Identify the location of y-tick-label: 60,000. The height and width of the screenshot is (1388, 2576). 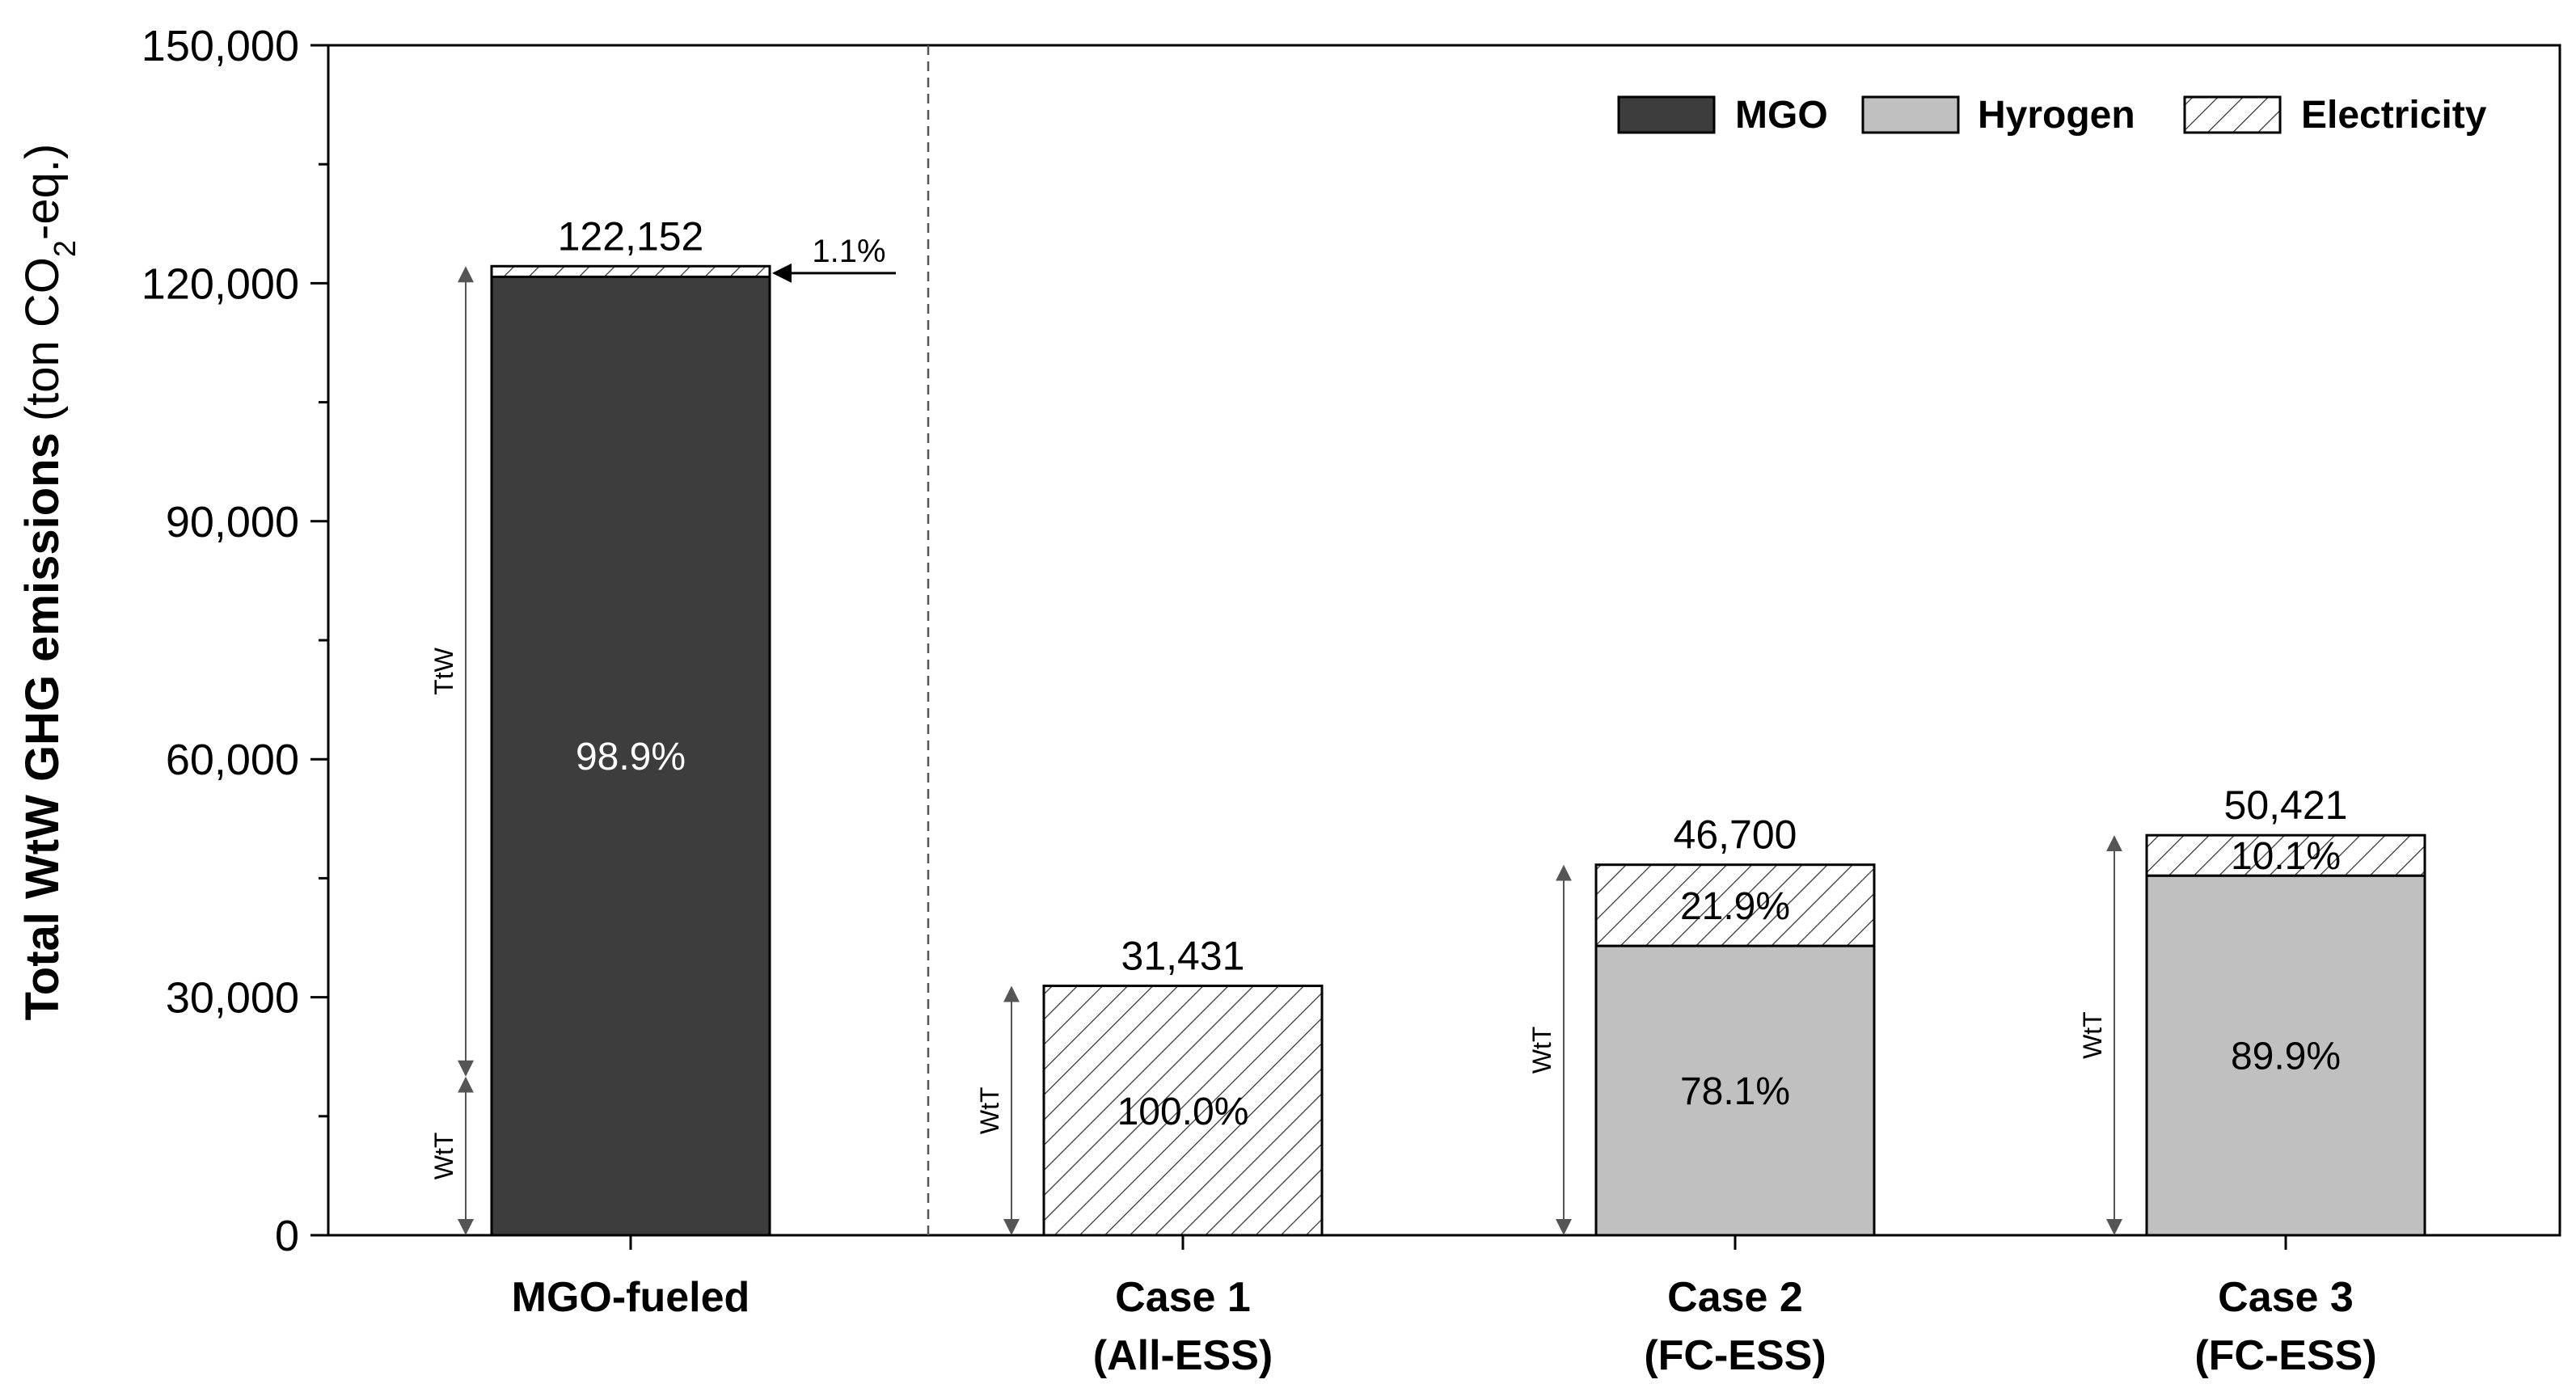
(232, 760).